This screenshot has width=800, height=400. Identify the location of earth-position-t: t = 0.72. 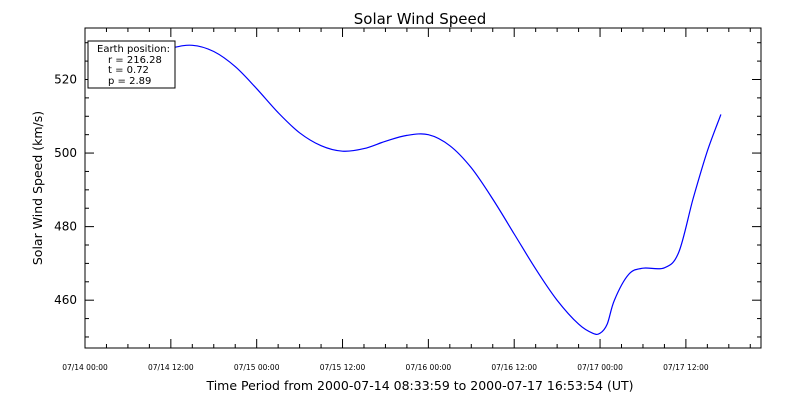
(128, 70).